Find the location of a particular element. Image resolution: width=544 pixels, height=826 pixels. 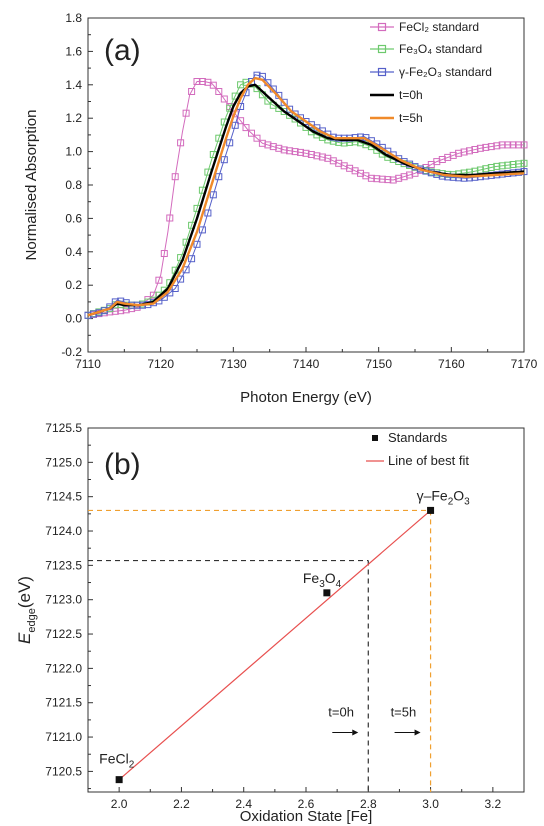

y-tick-label: 7122.0 is located at coordinates (63, 668).